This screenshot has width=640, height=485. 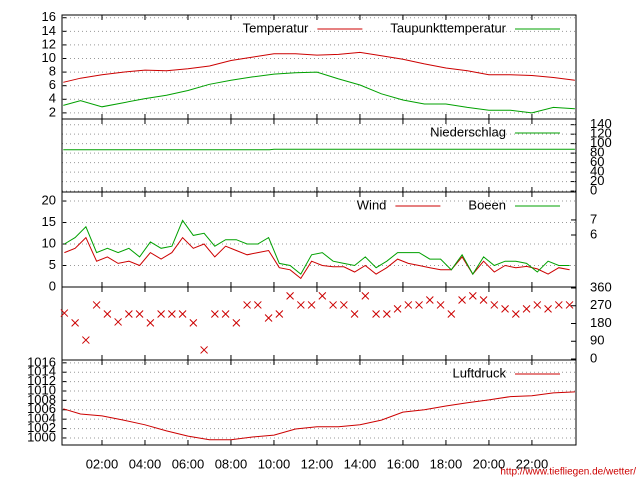 What do you see at coordinates (41, 418) in the screenshot?
I see `y-tick-label: 1004` at bounding box center [41, 418].